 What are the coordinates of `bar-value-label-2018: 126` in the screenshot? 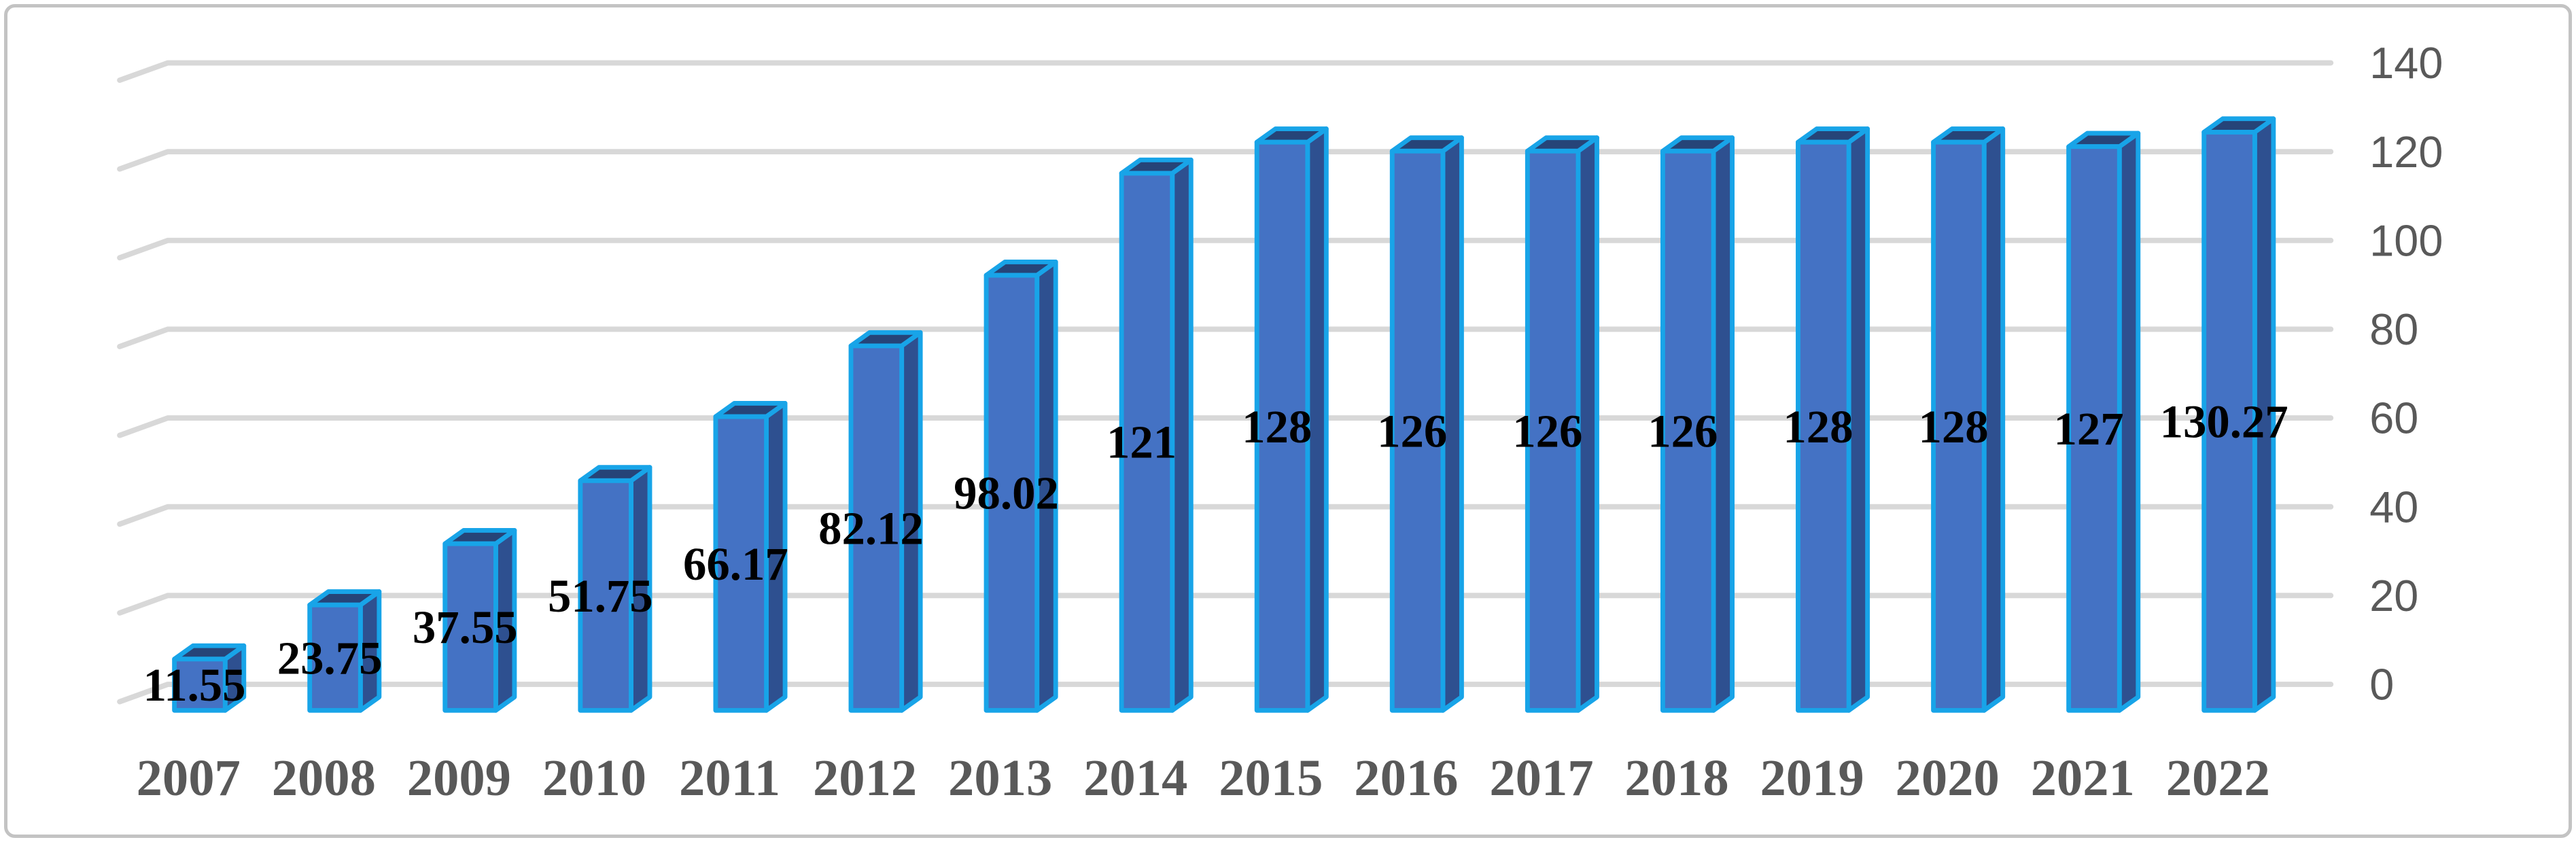 It's located at (1683, 431).